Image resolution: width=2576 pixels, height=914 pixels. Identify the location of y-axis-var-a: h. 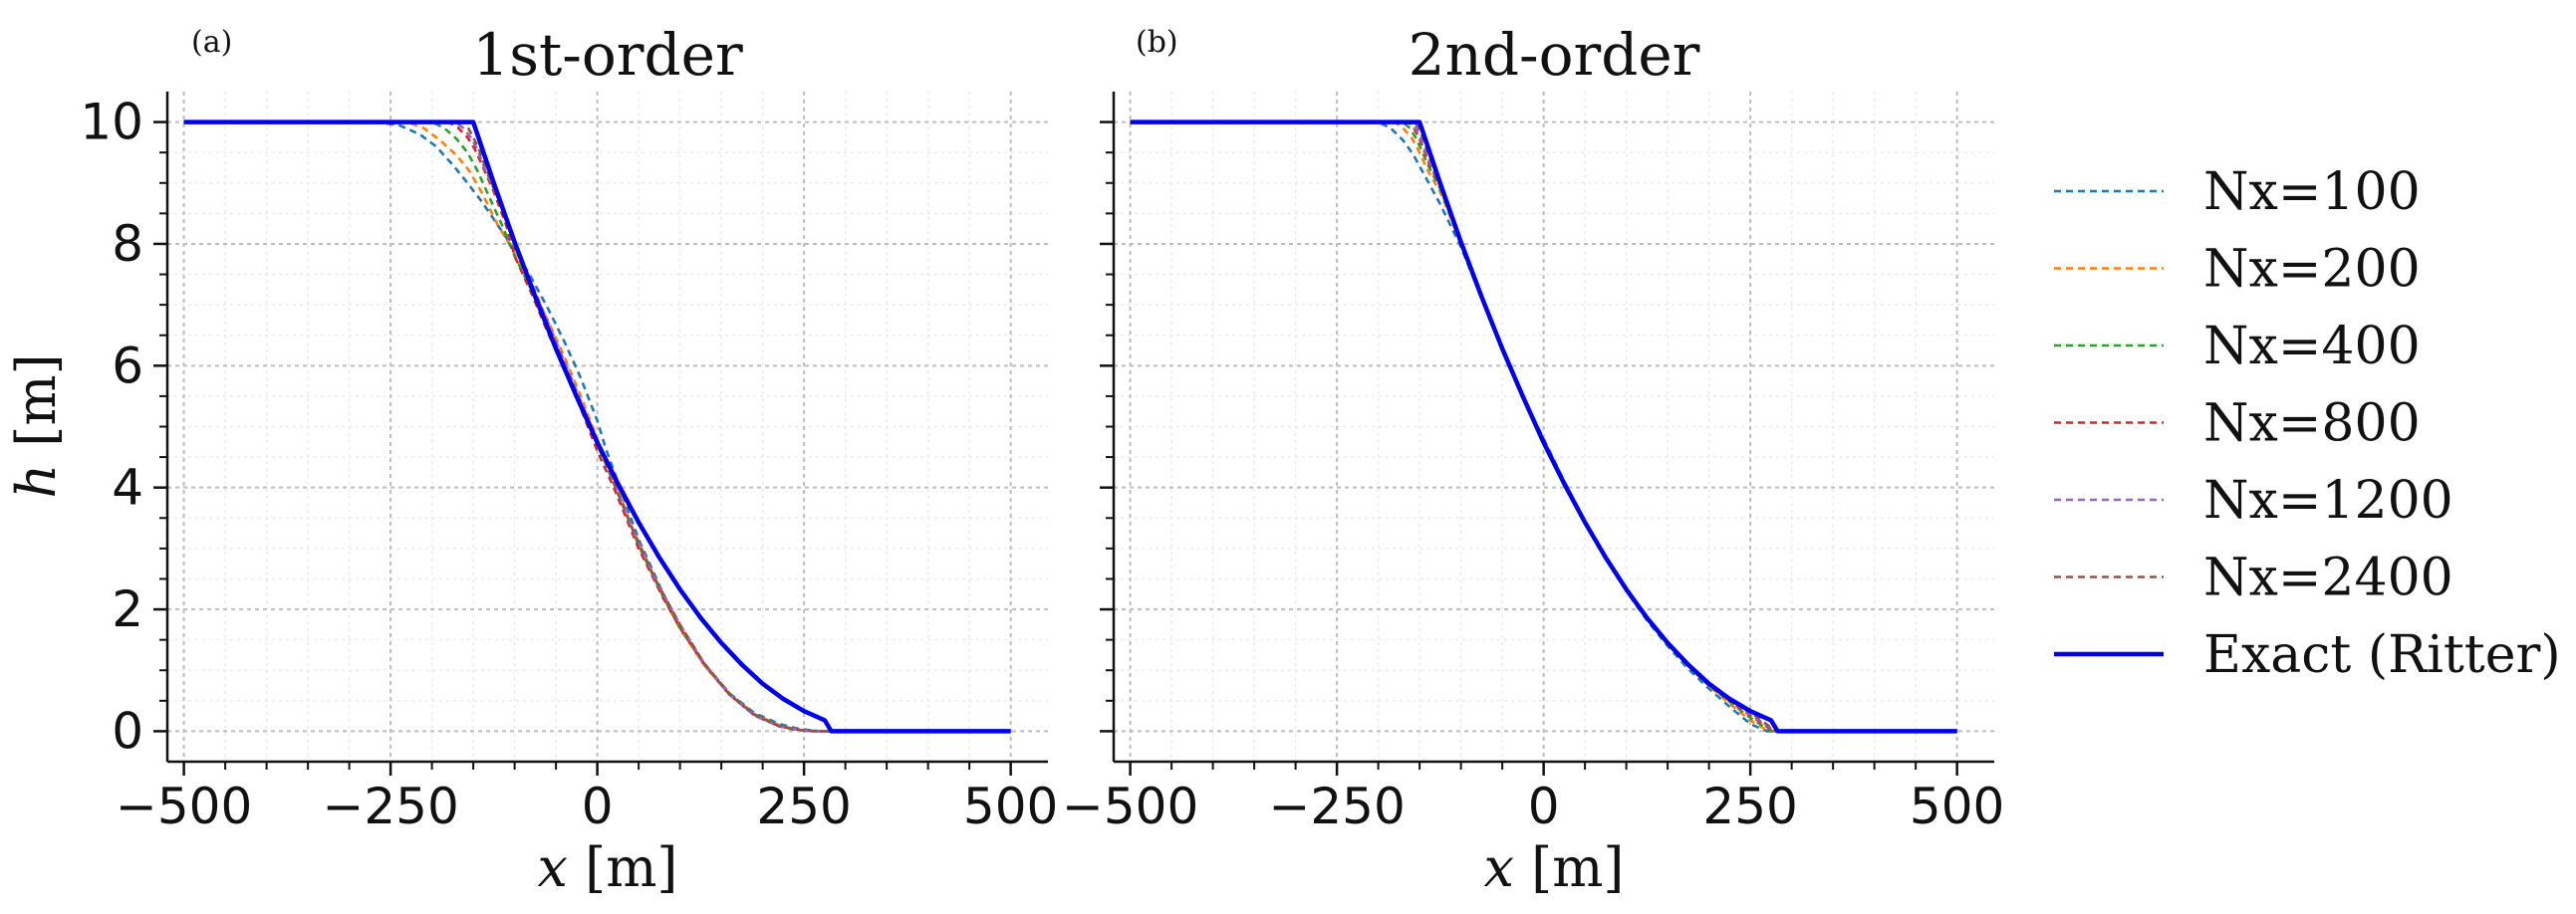
(36, 481).